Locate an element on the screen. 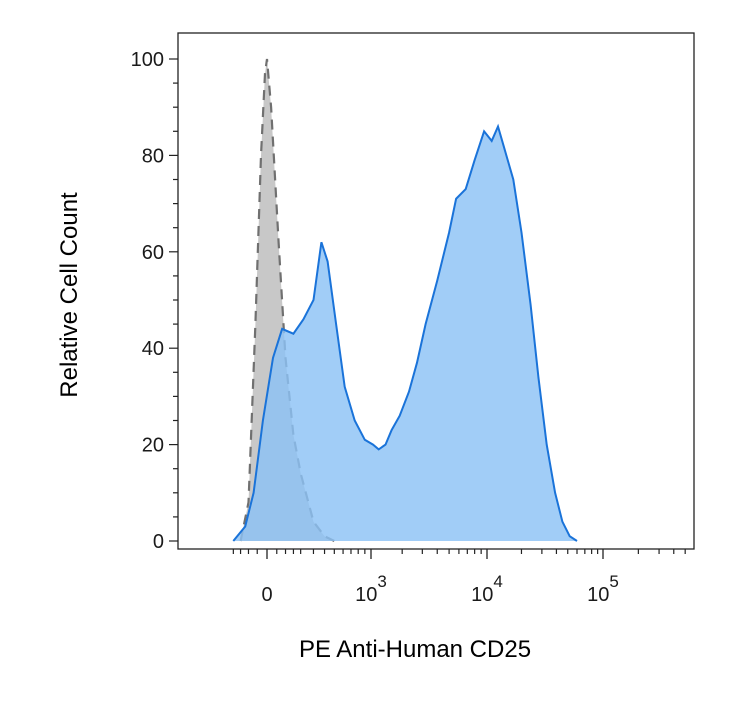 The height and width of the screenshot is (715, 750). y-tick-label: 0 is located at coordinates (158, 542).